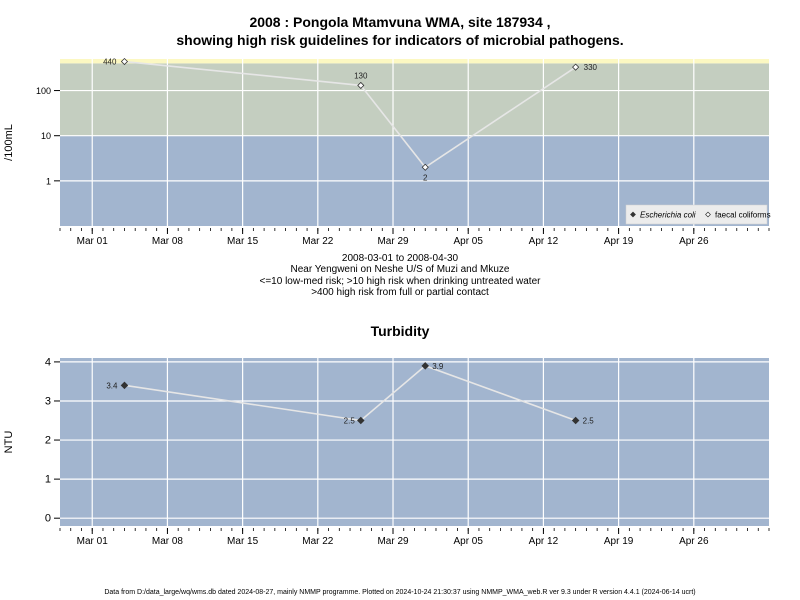 This screenshot has height=600, width=800. Describe the element at coordinates (9, 442) in the screenshot. I see `y-axis-label-1: NTU` at that location.